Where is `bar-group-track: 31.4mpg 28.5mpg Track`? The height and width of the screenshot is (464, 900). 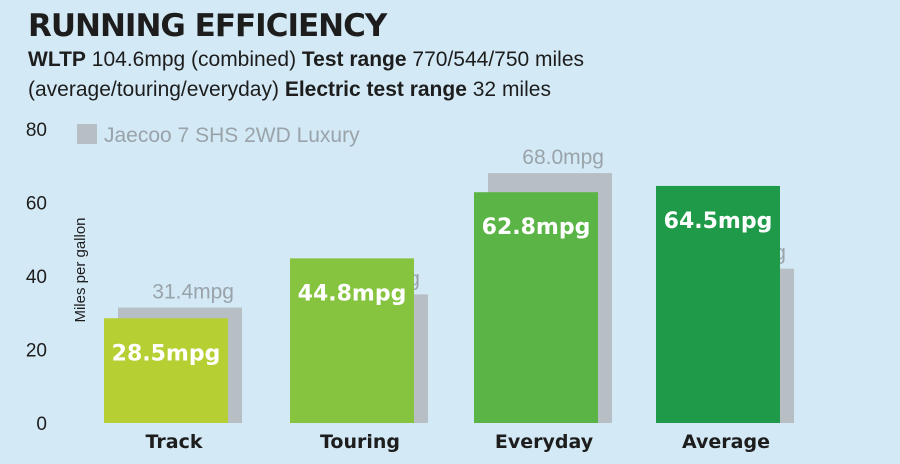 bar-group-track: 31.4mpg 28.5mpg Track is located at coordinates (173, 367).